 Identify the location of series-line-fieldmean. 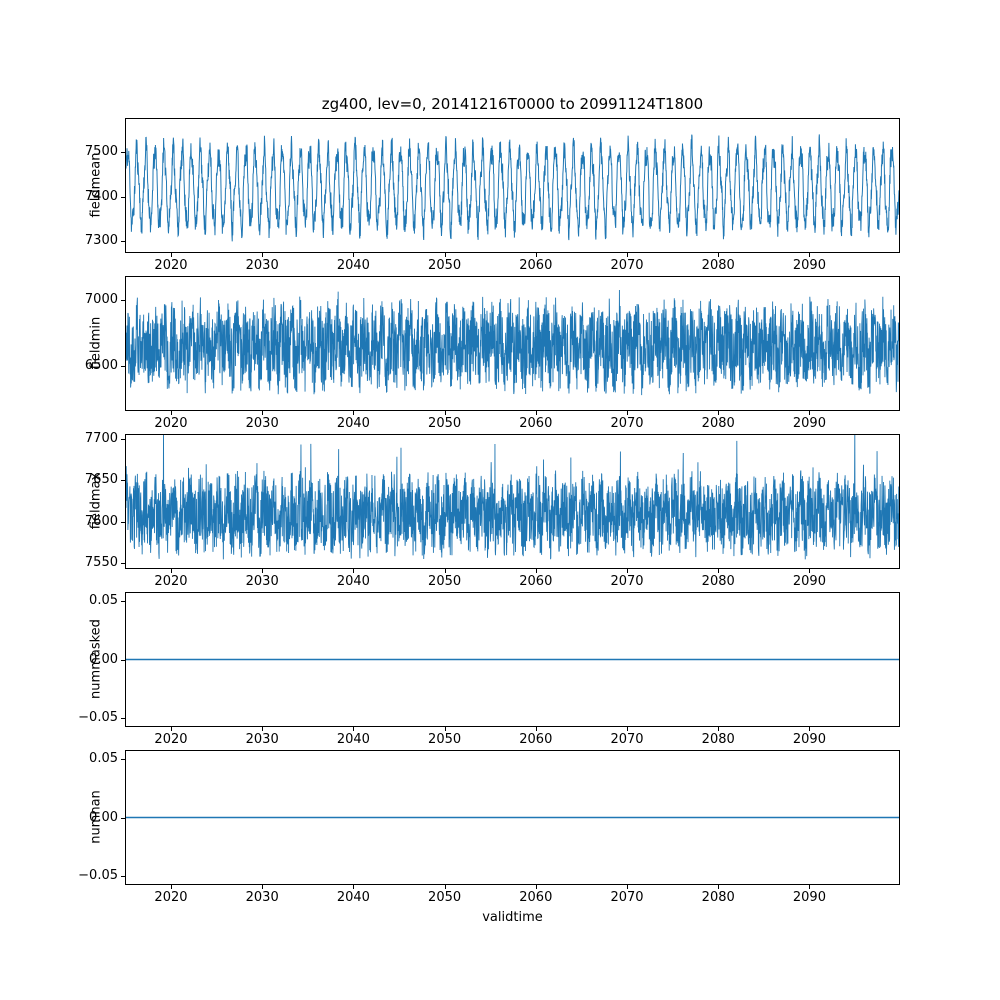
(512, 188).